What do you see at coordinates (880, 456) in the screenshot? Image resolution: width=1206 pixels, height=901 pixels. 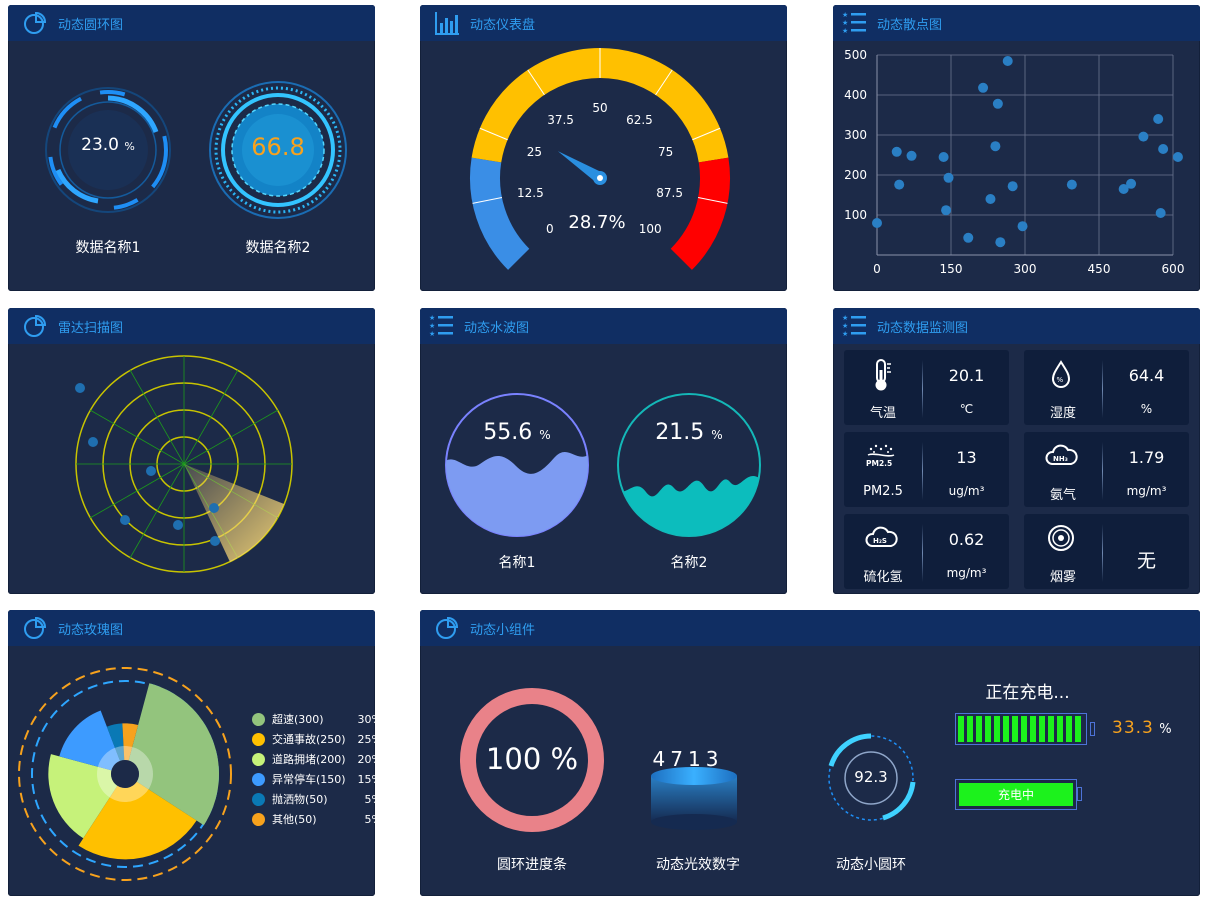 I see `pm25-icon: PM2.5` at bounding box center [880, 456].